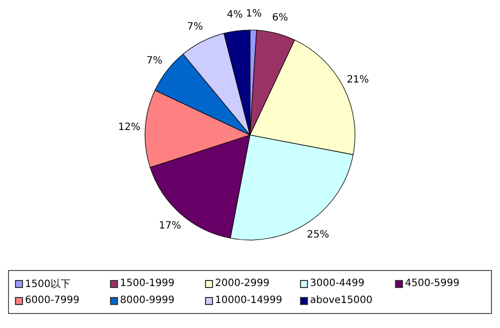 The image size is (500, 328). I want to click on legend-label: 2000-2999, so click(242, 283).